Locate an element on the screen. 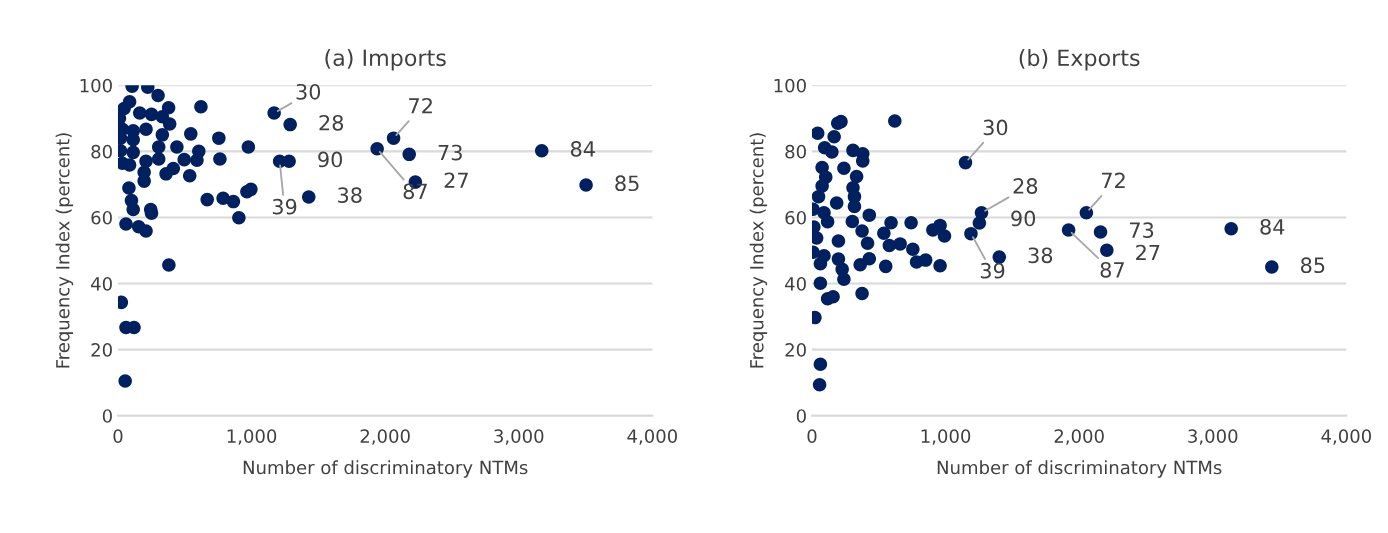 The image size is (1388, 533). chart-title: (b) Exports is located at coordinates (1079, 59).